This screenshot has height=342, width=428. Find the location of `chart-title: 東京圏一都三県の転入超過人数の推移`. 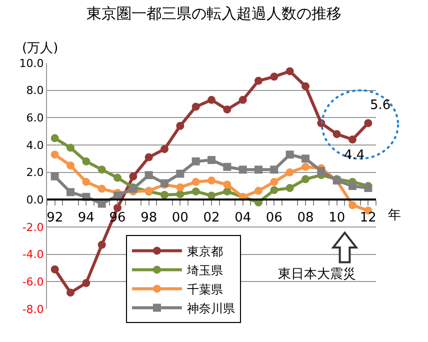

chart-title: 東京圏一都三県の転入超過人数の推移 is located at coordinates (214, 13).